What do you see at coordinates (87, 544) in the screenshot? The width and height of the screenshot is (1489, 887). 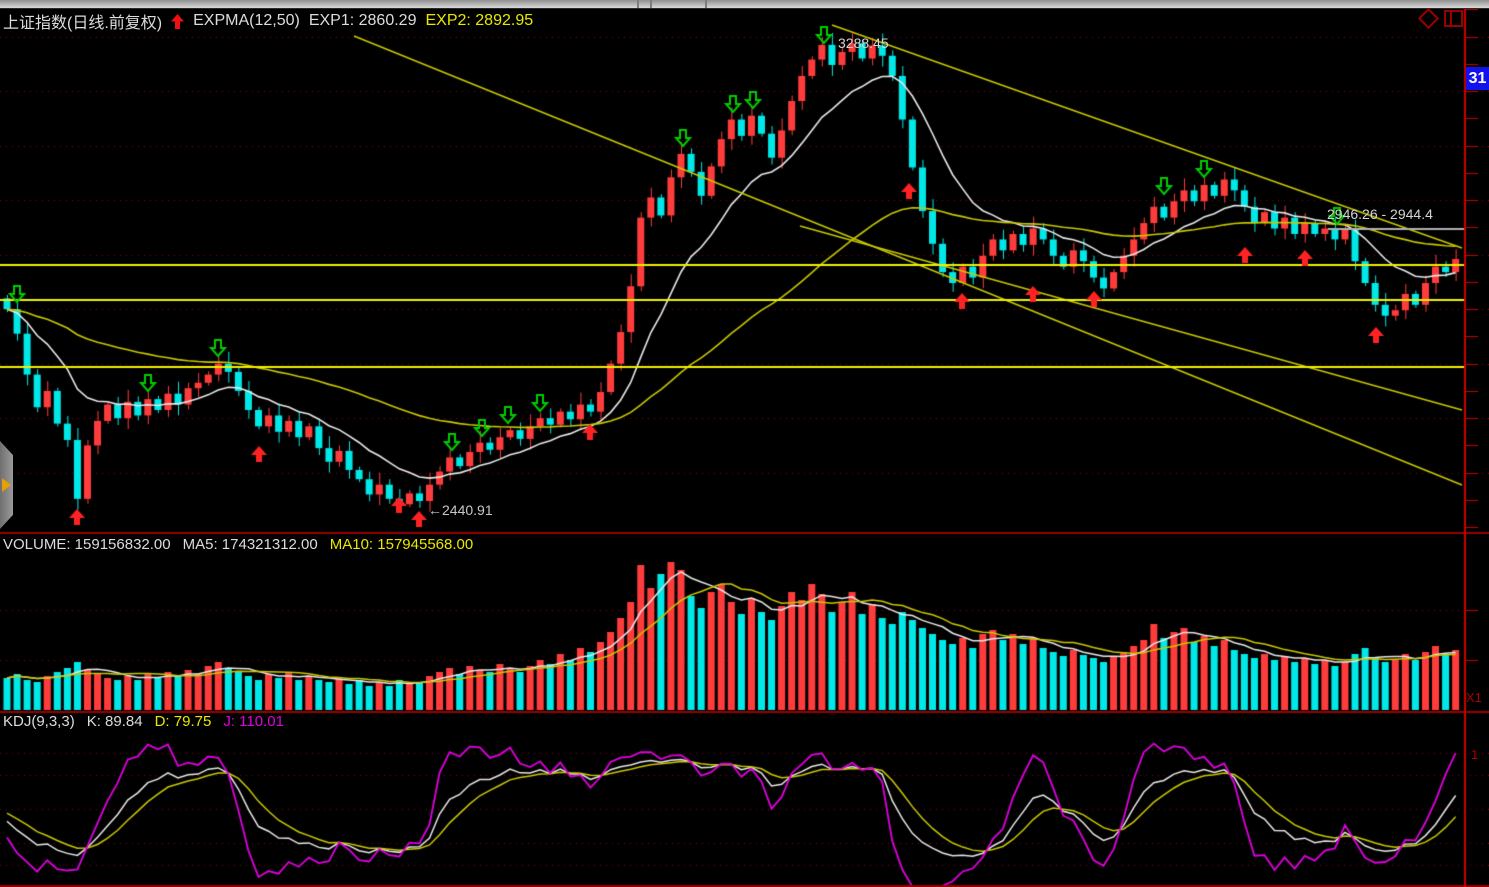 I see `volume-value: VOLUME: 159156832.00` at bounding box center [87, 544].